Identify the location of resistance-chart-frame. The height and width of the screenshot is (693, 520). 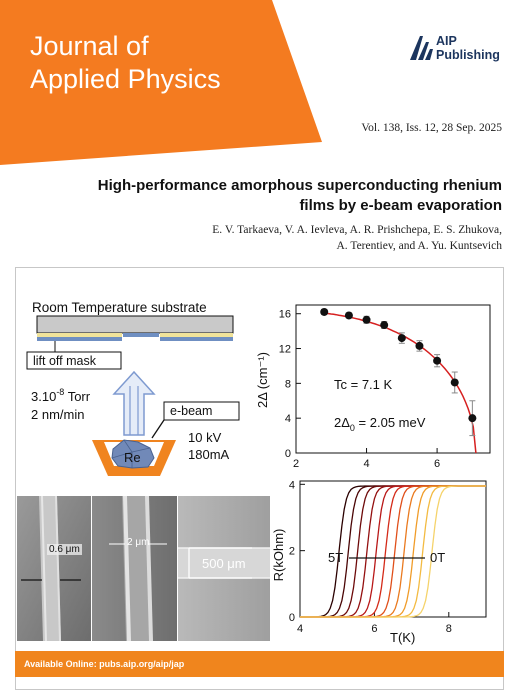
(393, 549).